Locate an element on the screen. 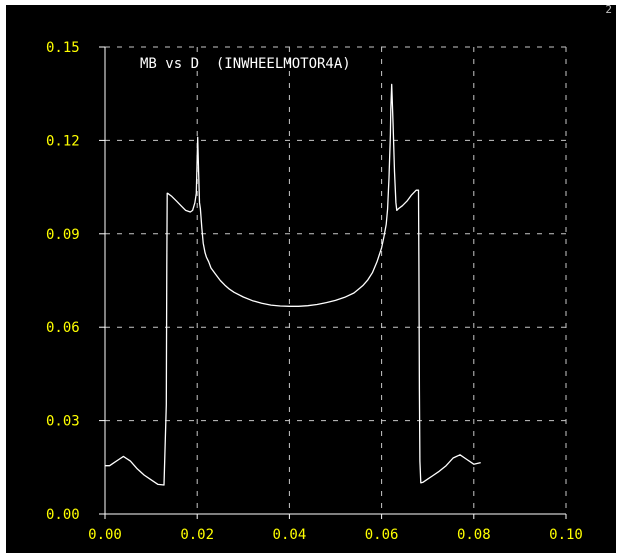 The image size is (622, 557). chart-title: MB vs D (INWHEELMOTOR4A) is located at coordinates (245, 64).